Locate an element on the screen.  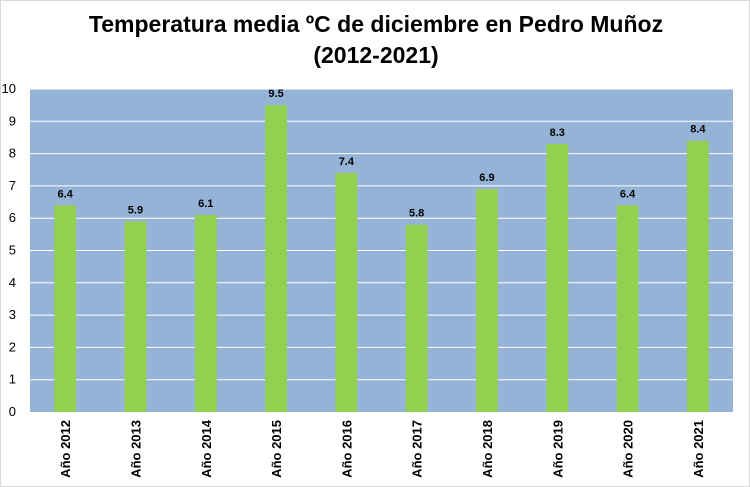
x-tick-label: Año 2017 is located at coordinates (417, 449).